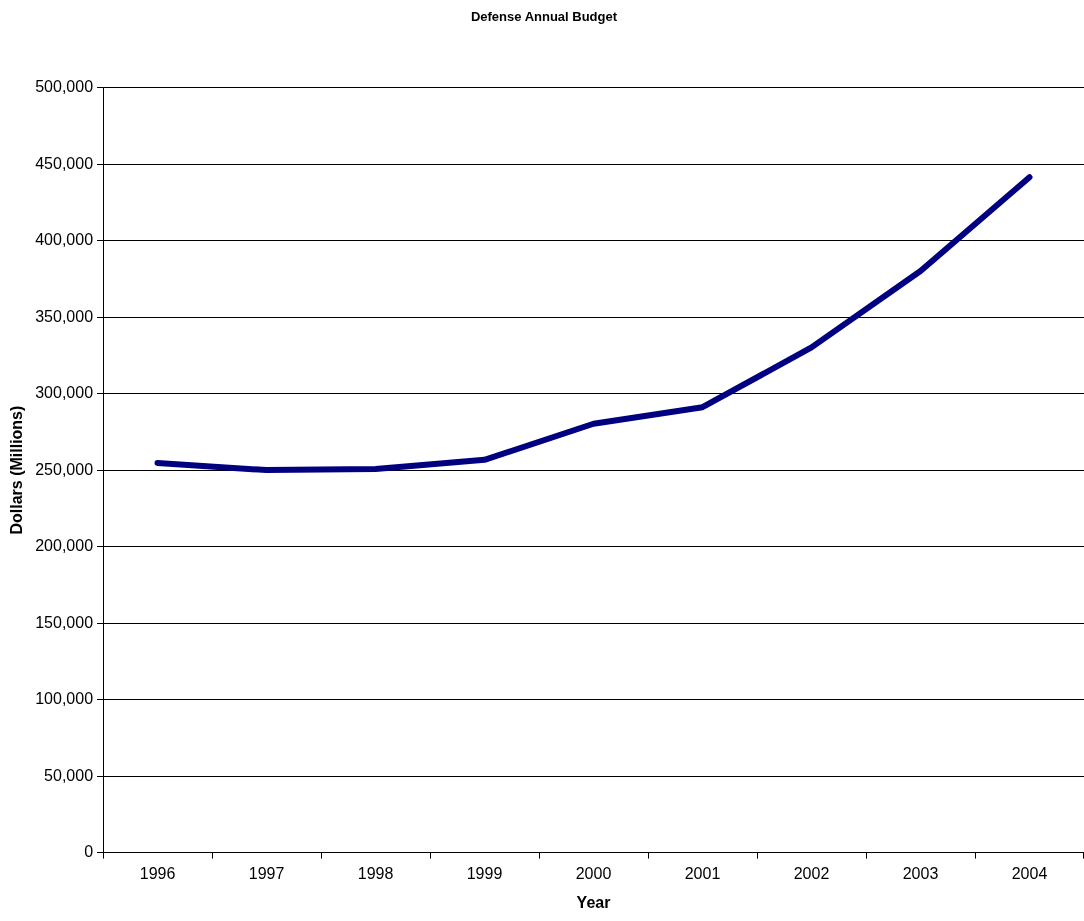  I want to click on x-tick-label: 2001, so click(702, 873).